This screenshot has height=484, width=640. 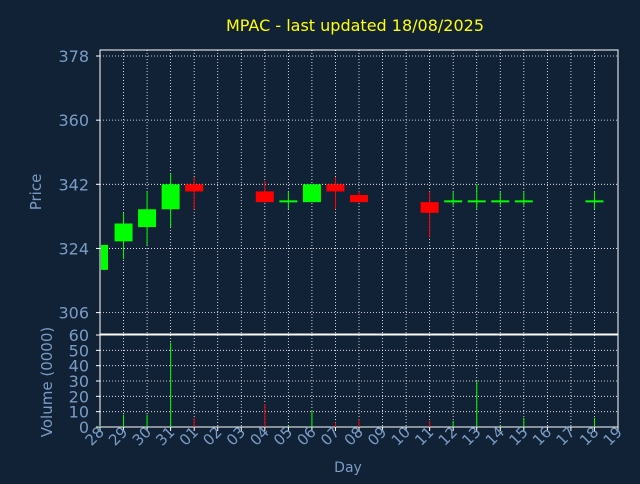 What do you see at coordinates (73, 248) in the screenshot?
I see `price-tick-label: 324` at bounding box center [73, 248].